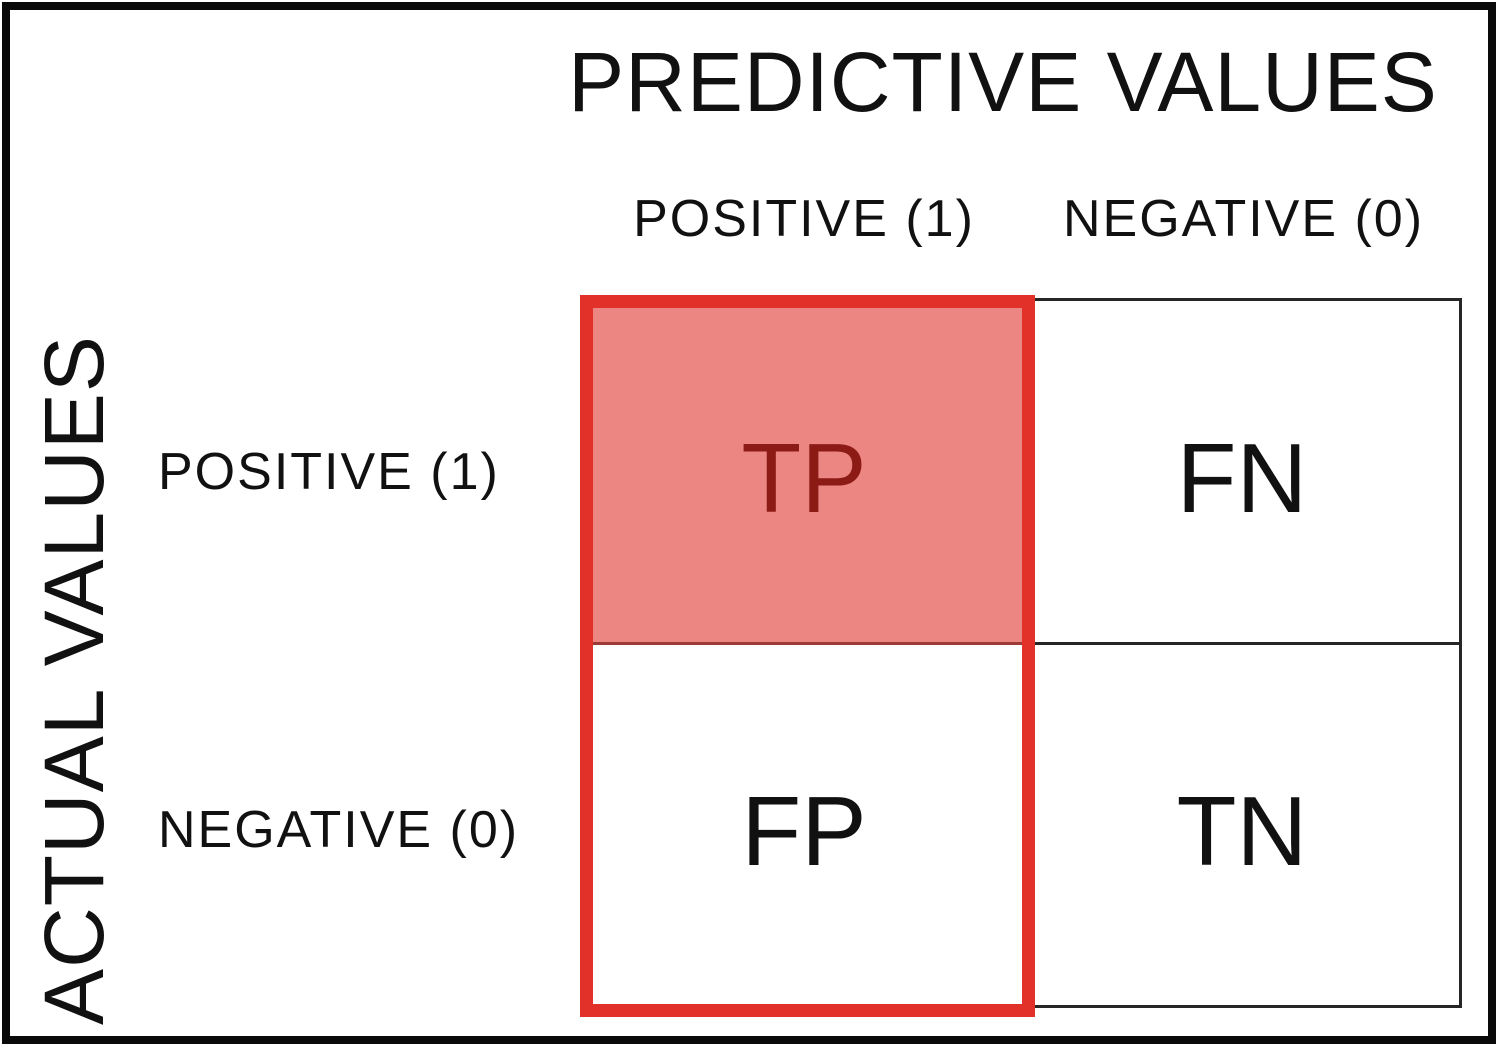 The image size is (1506, 1054). What do you see at coordinates (1242, 473) in the screenshot?
I see `cell-false-negative: FN` at bounding box center [1242, 473].